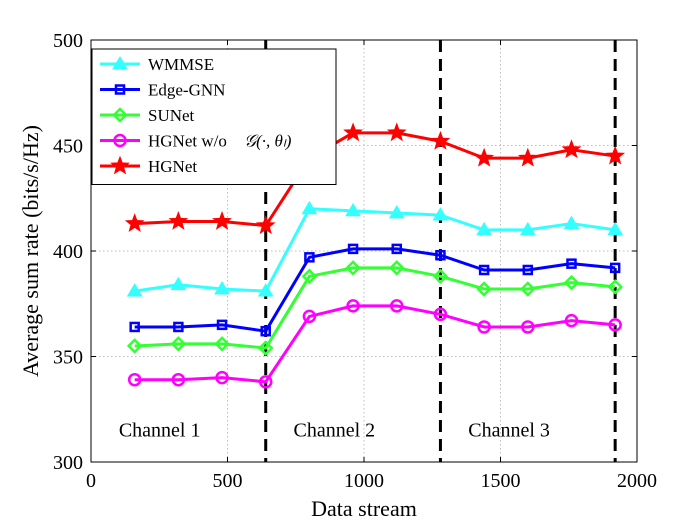 The height and width of the screenshot is (525, 700). I want to click on series-hgnet-w-o, so click(374, 344).